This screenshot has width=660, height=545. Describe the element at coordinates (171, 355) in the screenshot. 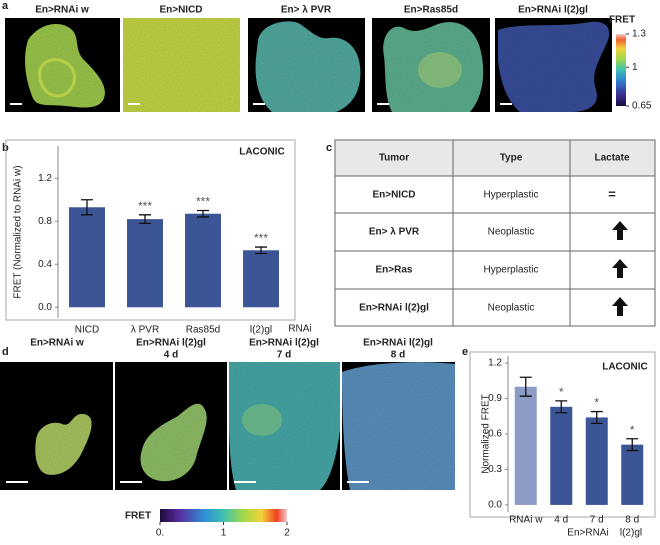

I see `image-title: 4 d` at that location.